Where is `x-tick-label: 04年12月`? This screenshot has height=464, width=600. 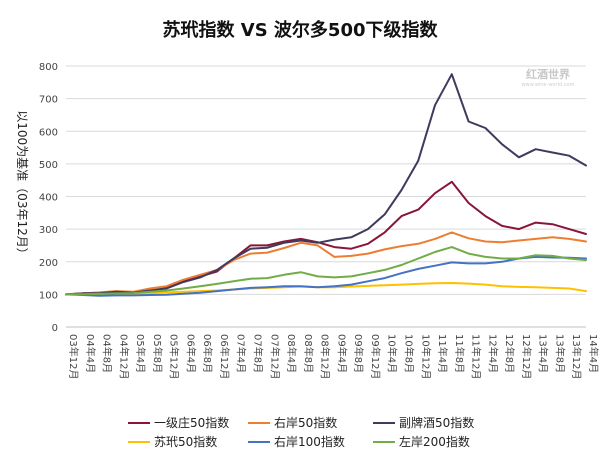
x-tick-label: 04年12月 is located at coordinates (123, 356).